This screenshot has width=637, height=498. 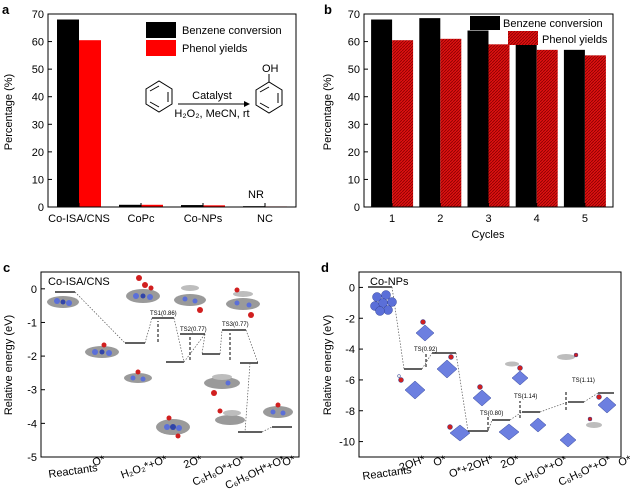 I want to click on x-category-label: H₂O₂*+O*, so click(x=144, y=467).